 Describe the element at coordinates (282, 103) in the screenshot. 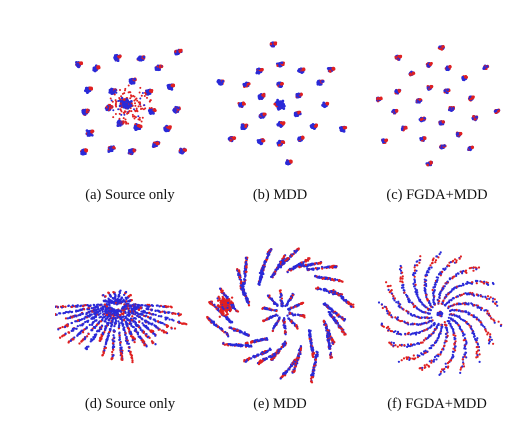

I see `panel-b-plot` at that location.